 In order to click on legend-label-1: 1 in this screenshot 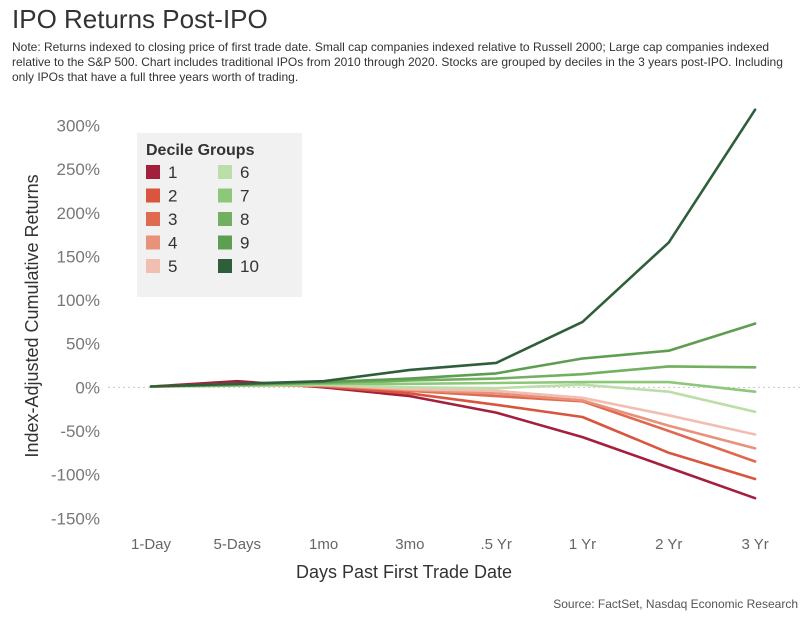, I will do `click(172, 172)`.